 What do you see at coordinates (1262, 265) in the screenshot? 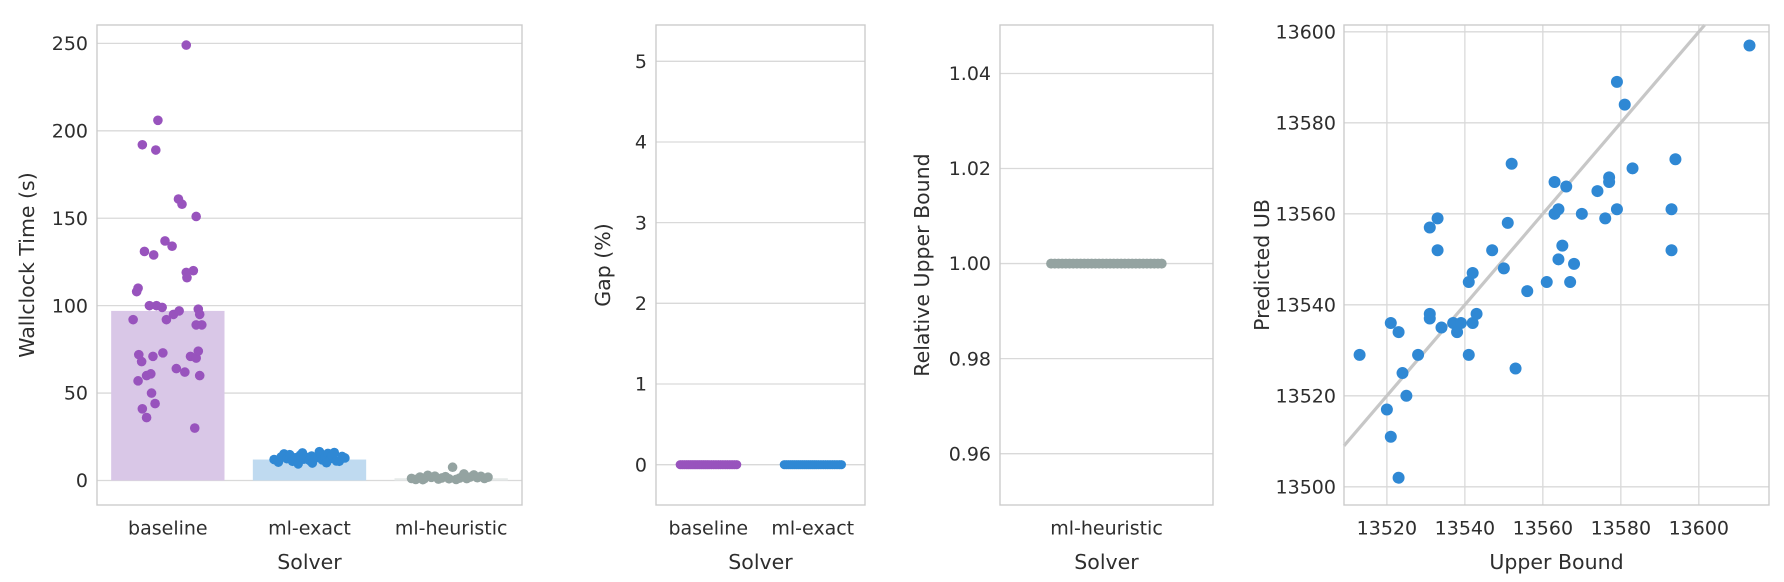
I see `y-axis-label: Predicted UB` at bounding box center [1262, 265].